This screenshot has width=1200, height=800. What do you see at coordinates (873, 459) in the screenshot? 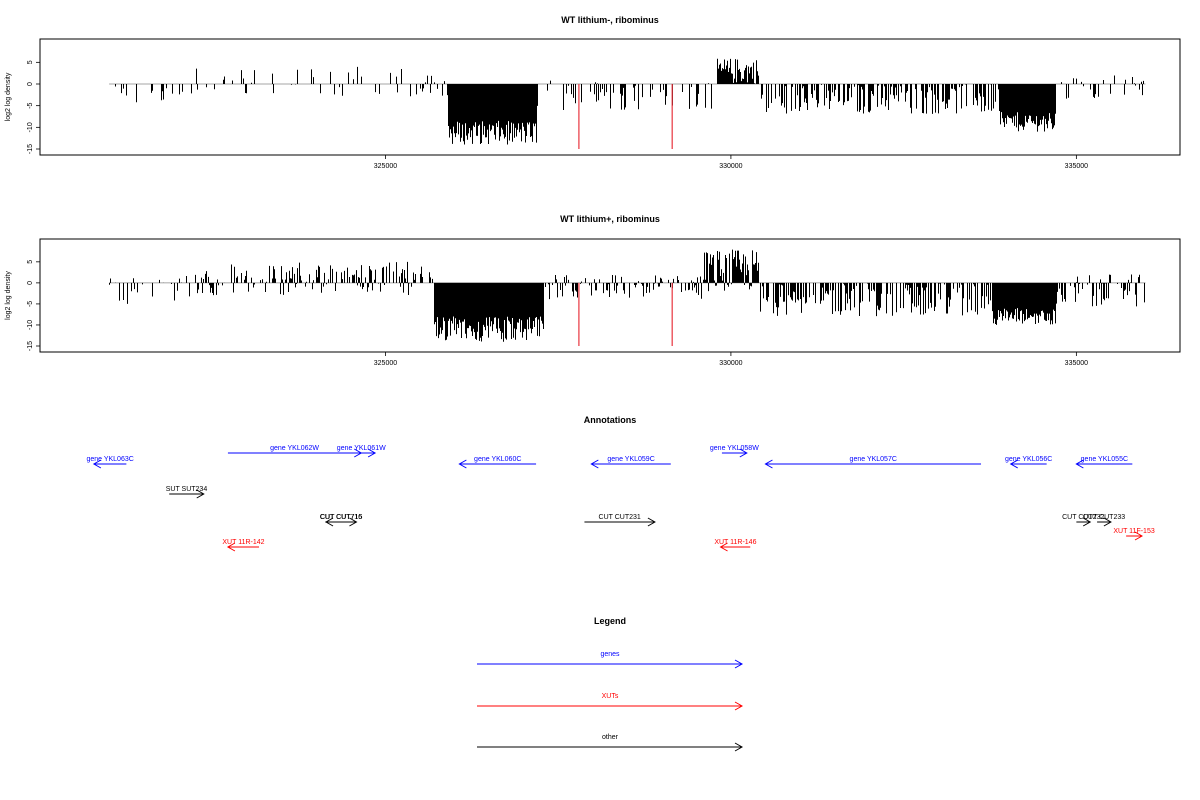
I see `feature-label: gene YKL057C` at bounding box center [873, 459].